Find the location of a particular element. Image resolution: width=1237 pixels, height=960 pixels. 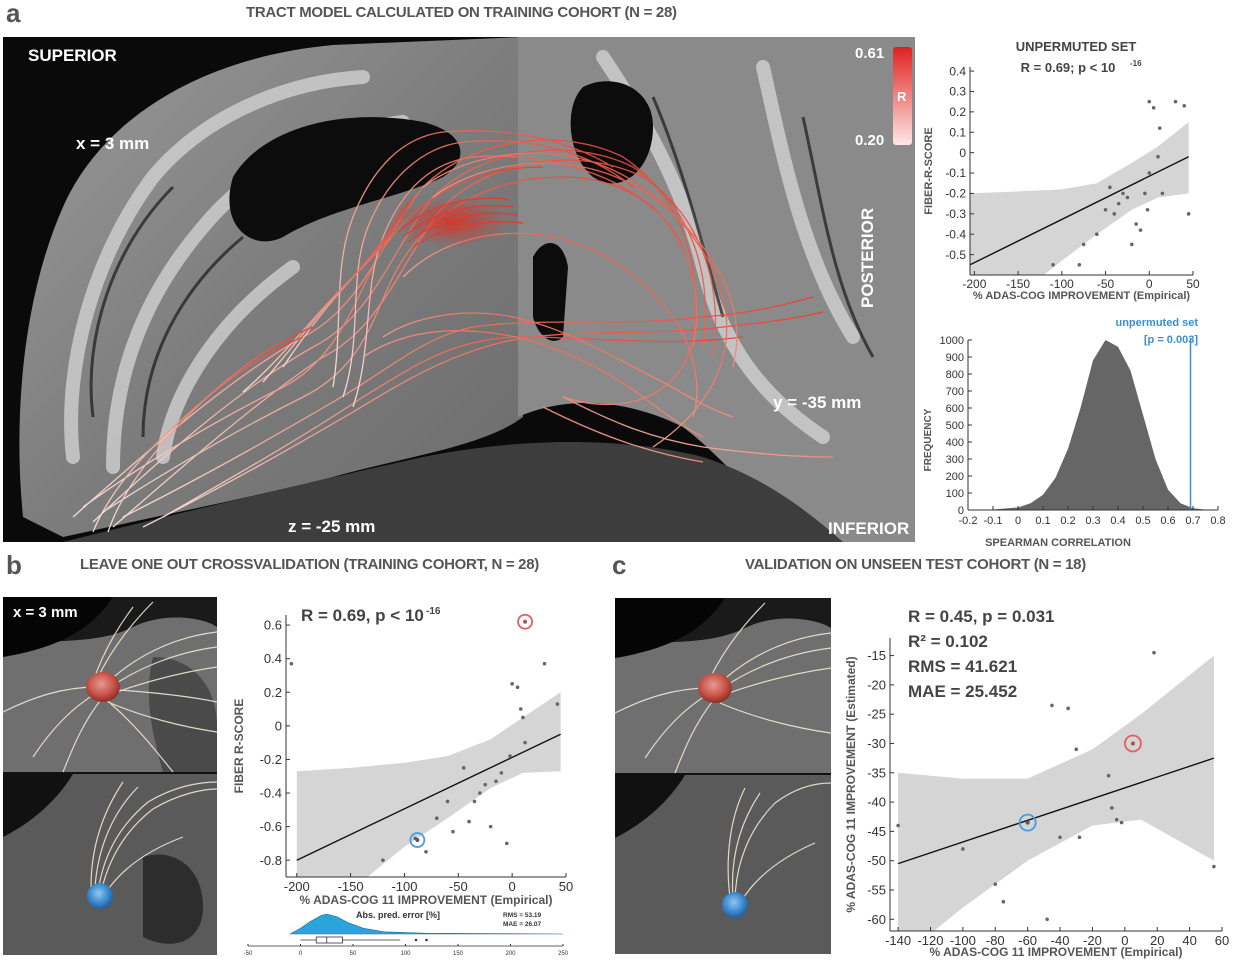

y-tick-label: -45 is located at coordinates (876, 831).